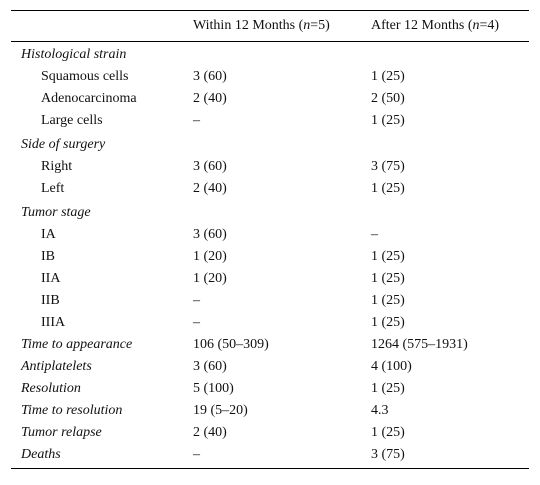  Describe the element at coordinates (270, 367) in the screenshot. I see `table-row: Antiplatelets 3 (60) 4 (100)` at that location.